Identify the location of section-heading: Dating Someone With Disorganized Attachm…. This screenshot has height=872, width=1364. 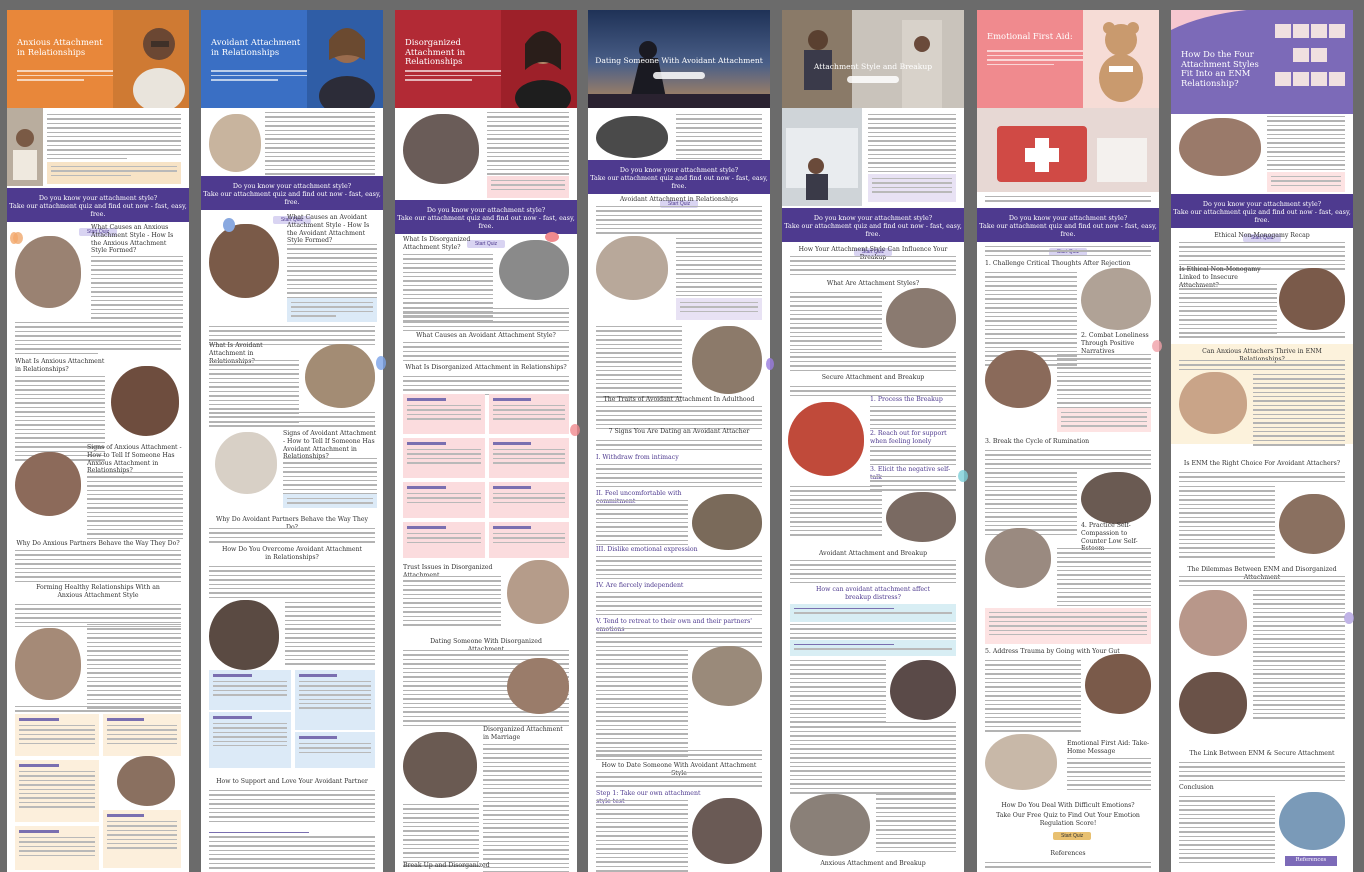
(486, 645).